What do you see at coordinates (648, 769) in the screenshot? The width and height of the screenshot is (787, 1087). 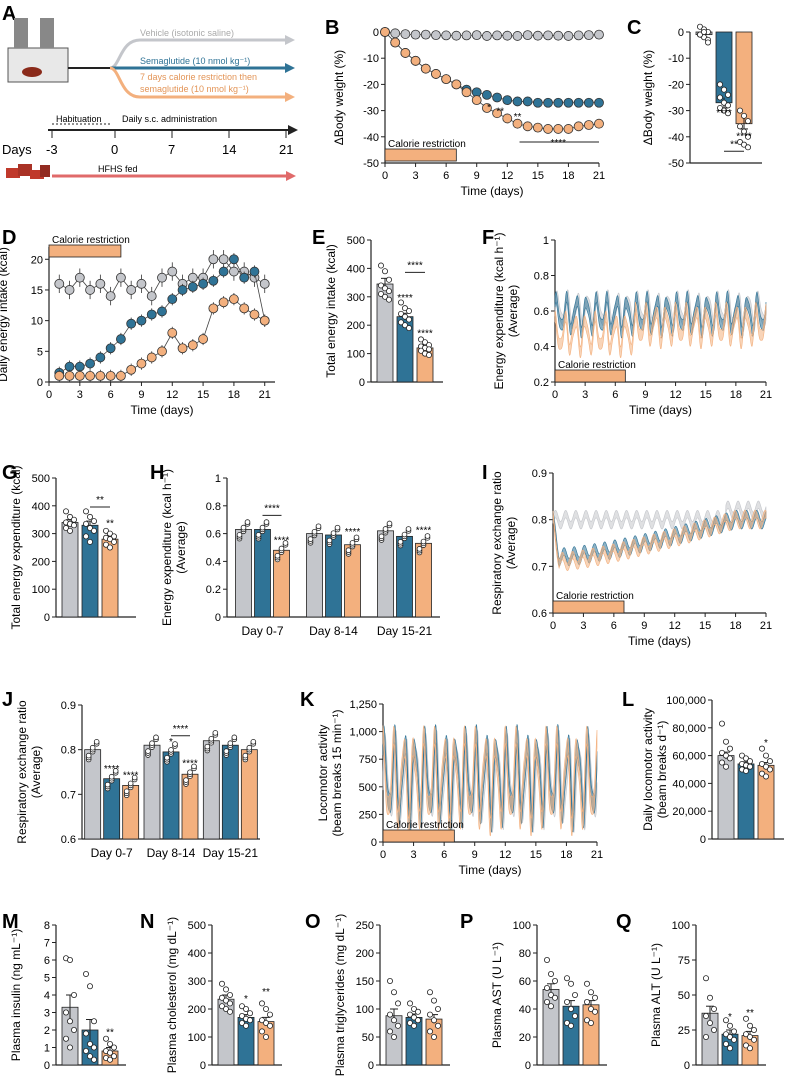 I see `y-axis-label: Daily locomotor activity` at bounding box center [648, 769].